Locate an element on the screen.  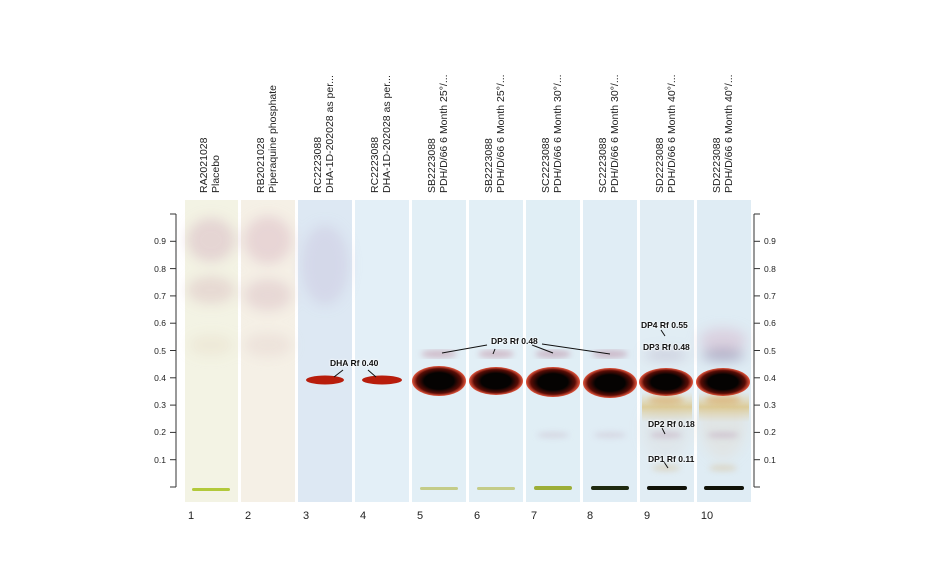
rf-tick-label-right: 0.4 is located at coordinates (770, 377).